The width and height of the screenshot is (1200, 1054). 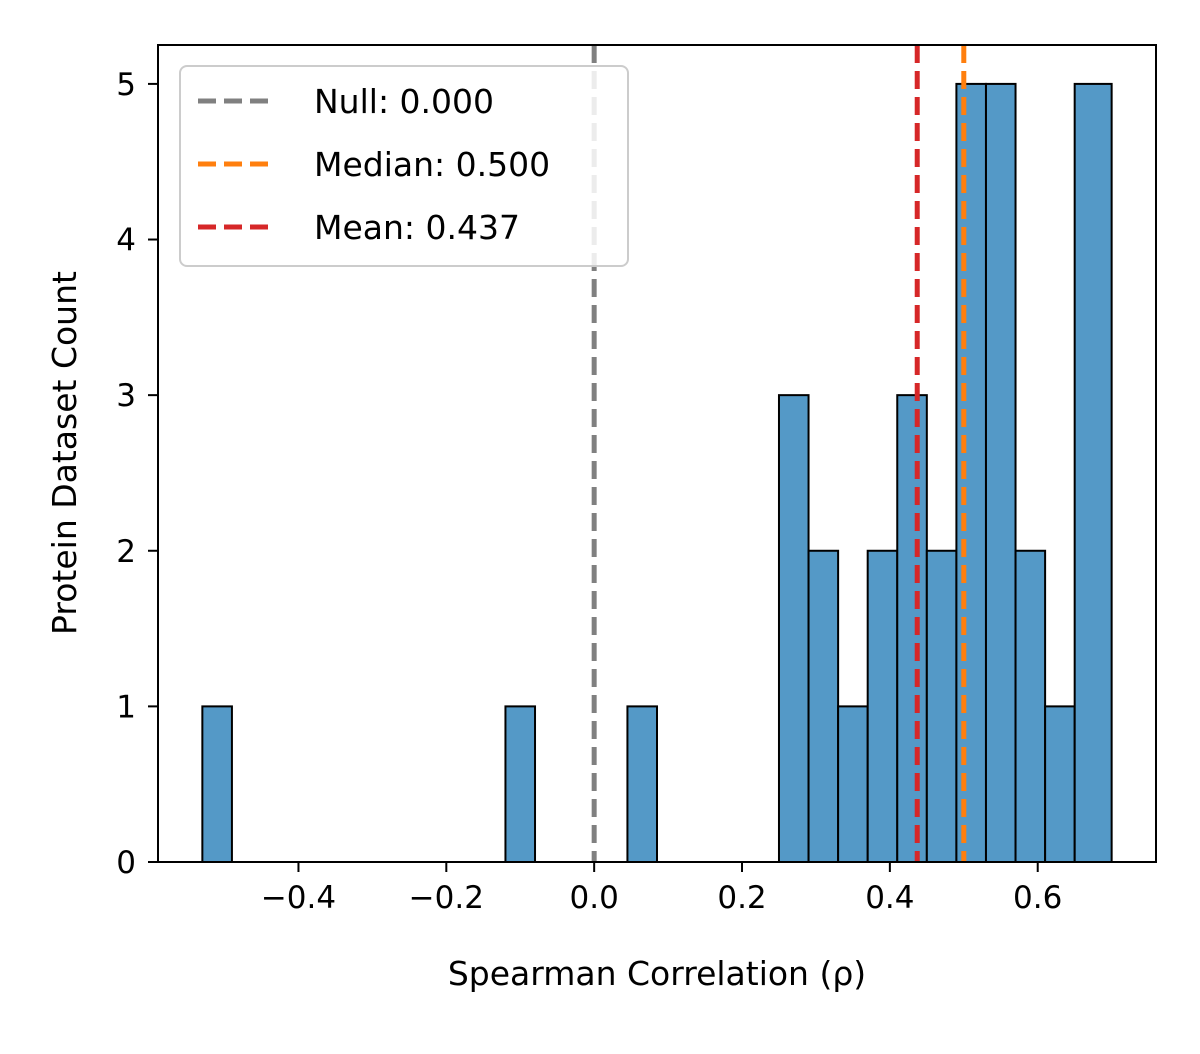 What do you see at coordinates (741, 898) in the screenshot?
I see `x-tick-label-3: 0.2` at bounding box center [741, 898].